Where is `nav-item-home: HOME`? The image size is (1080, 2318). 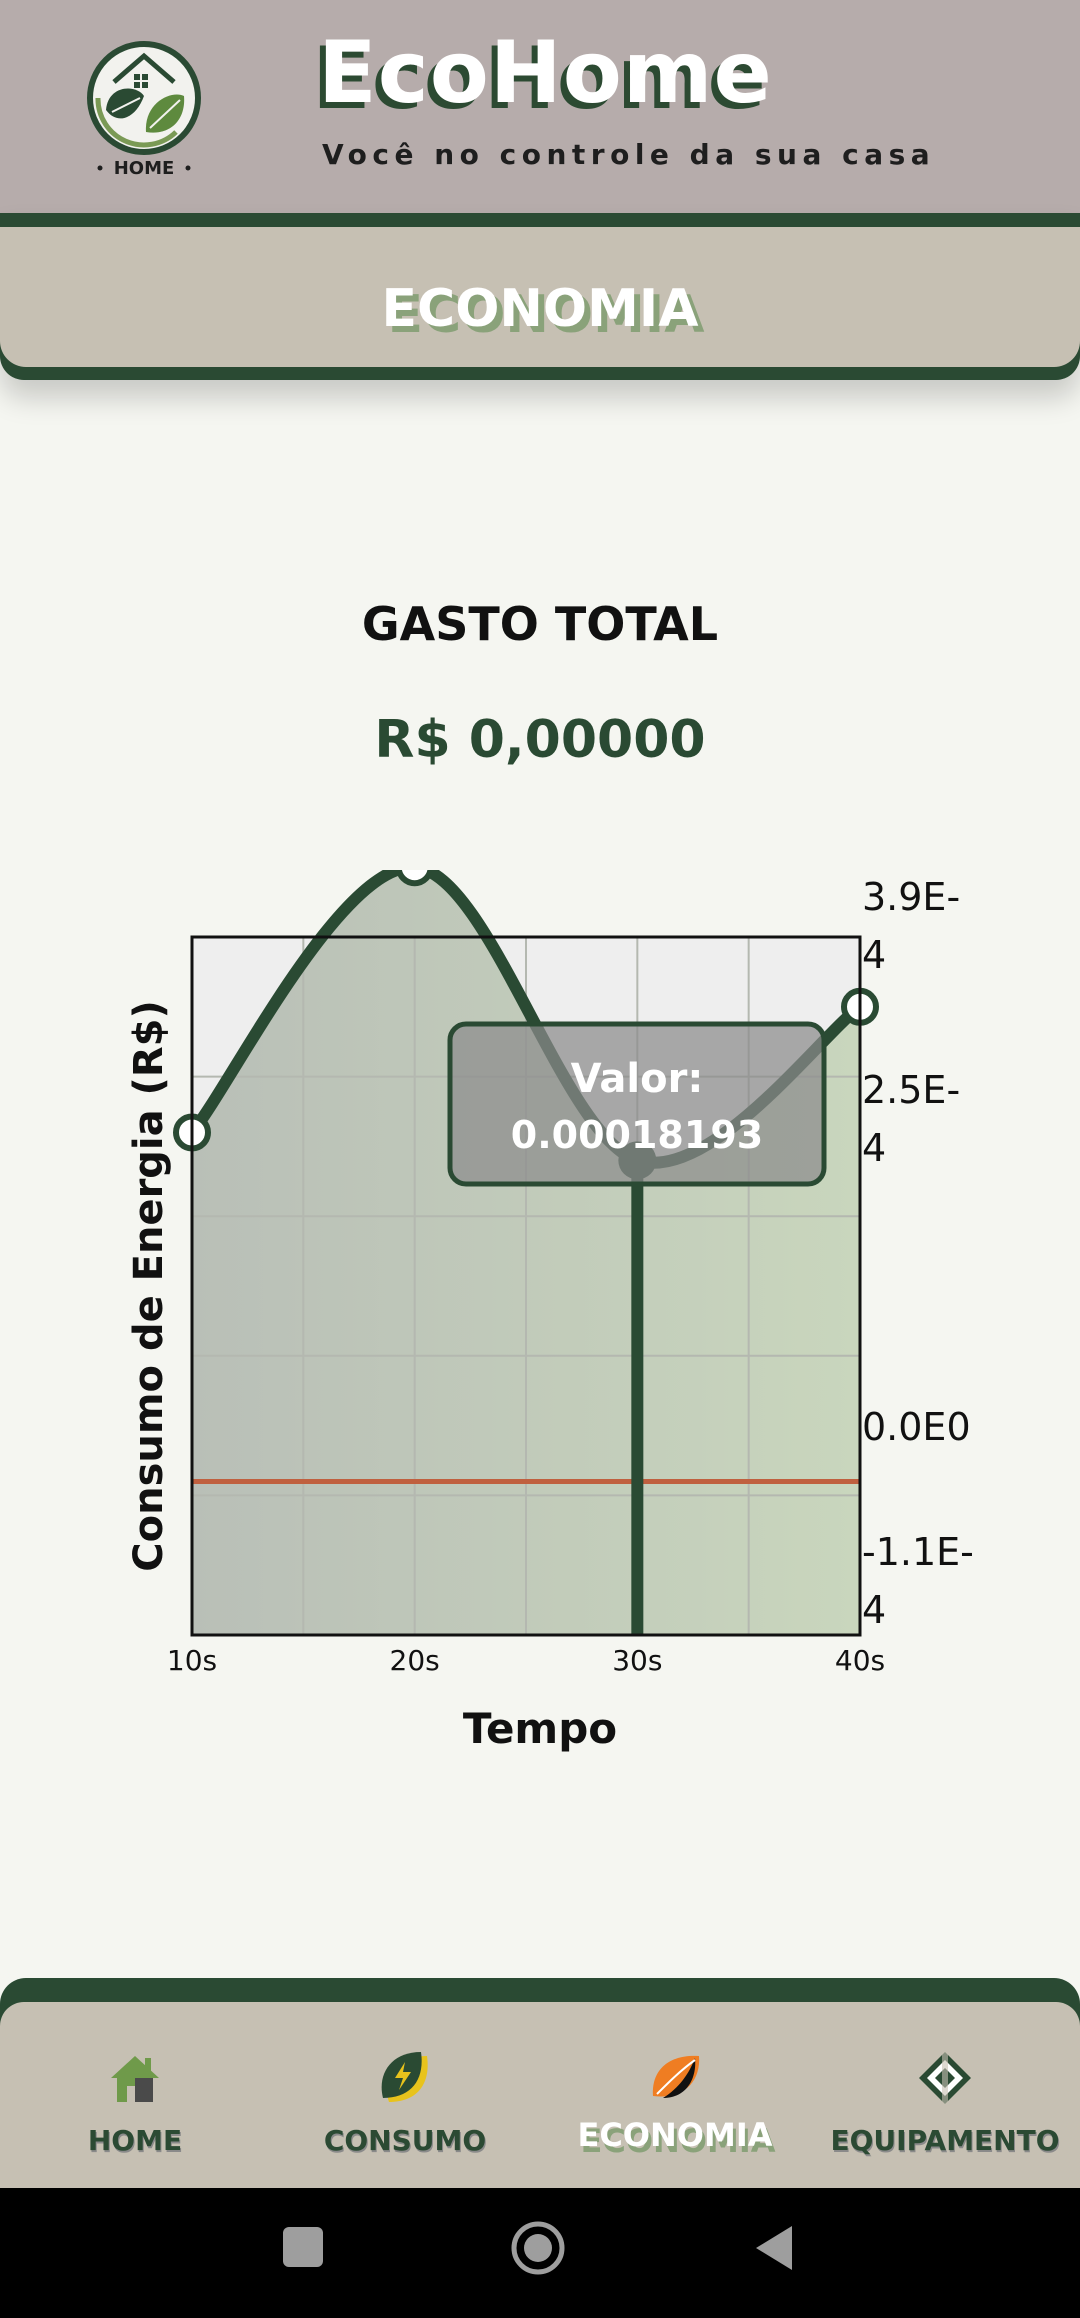 nav-item-home: HOME is located at coordinates (135, 2094).